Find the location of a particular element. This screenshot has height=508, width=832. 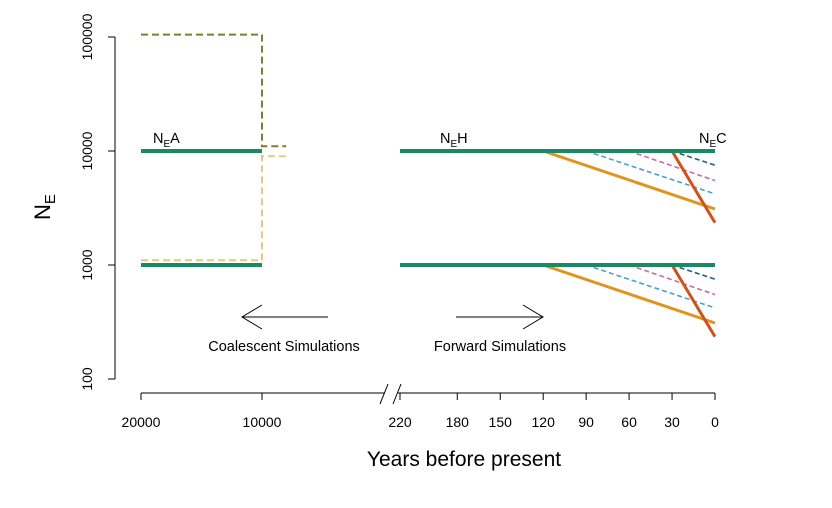

x-tick-label: 150 is located at coordinates (501, 422).